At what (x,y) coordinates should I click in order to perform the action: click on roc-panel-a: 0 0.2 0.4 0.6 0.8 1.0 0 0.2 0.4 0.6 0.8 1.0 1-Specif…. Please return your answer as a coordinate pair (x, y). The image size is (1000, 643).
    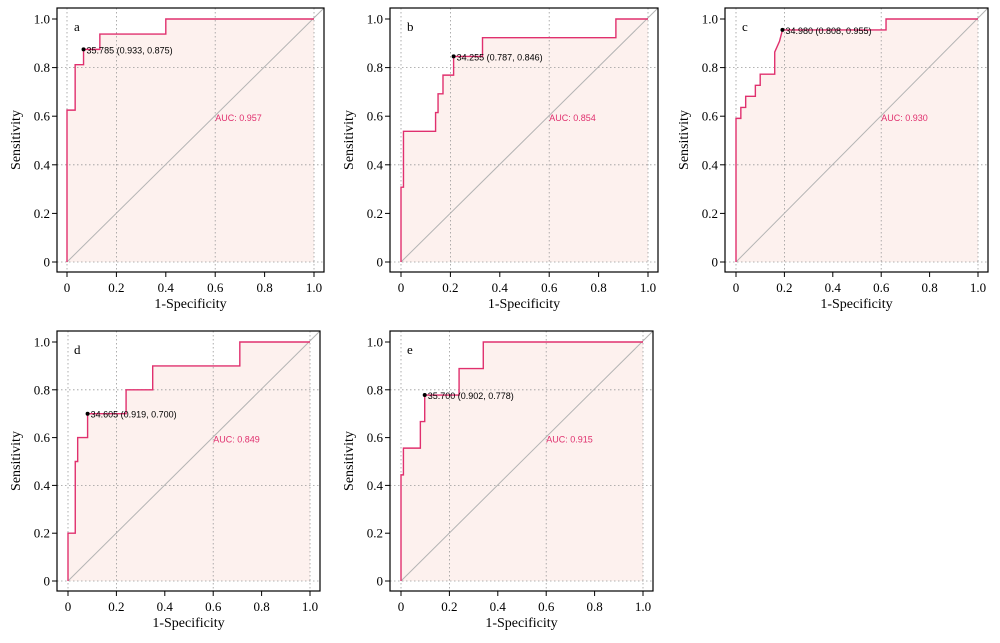
    Looking at the image, I should click on (167, 159).